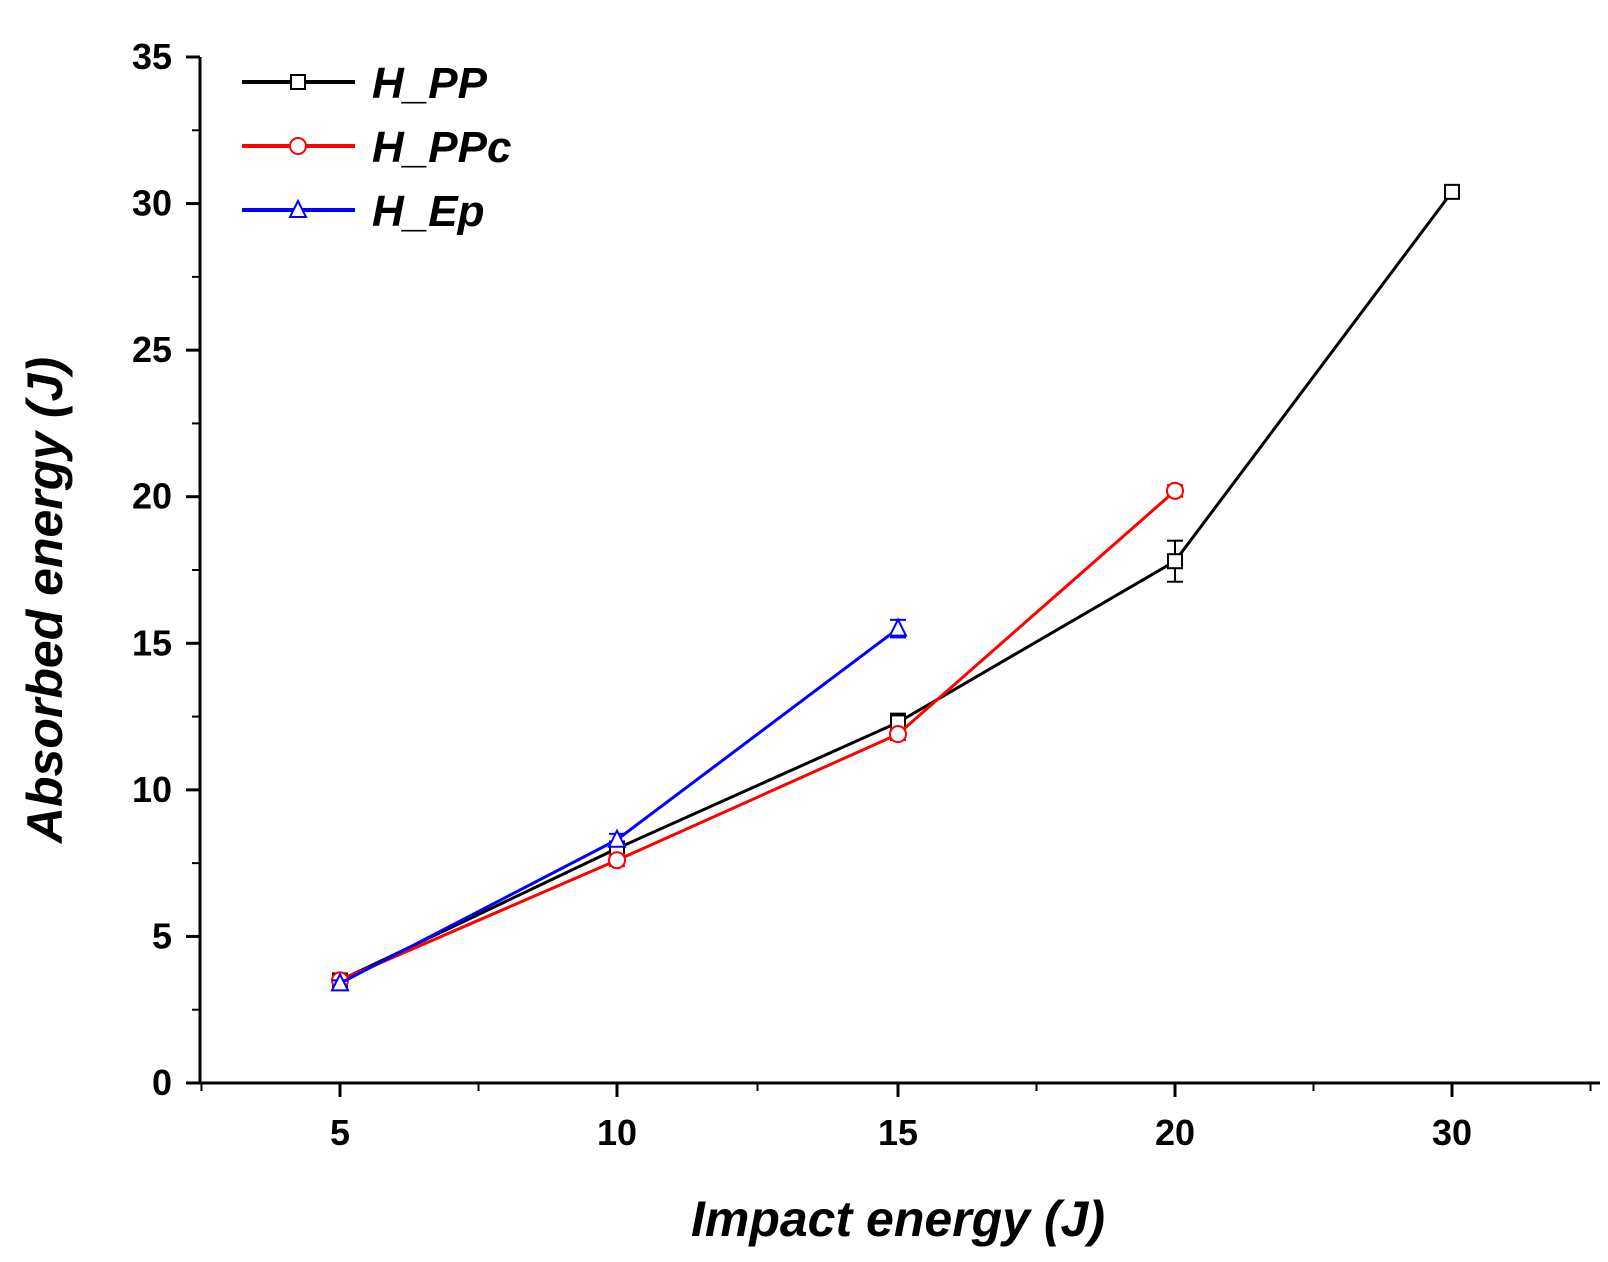 Image resolution: width=1608 pixels, height=1262 pixels. Describe the element at coordinates (441, 147) in the screenshot. I see `legend-label: H_PPc` at that location.